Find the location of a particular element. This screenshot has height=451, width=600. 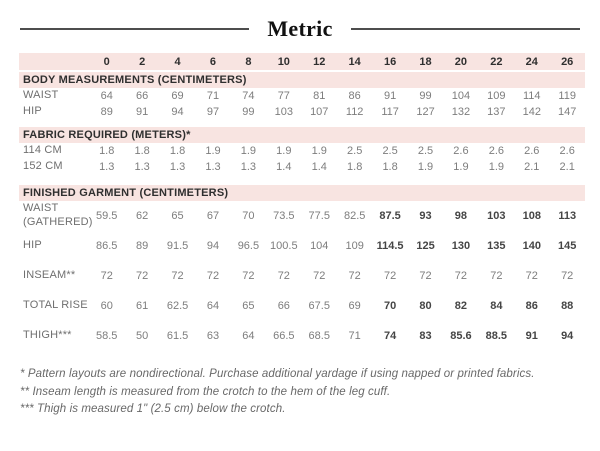

size-label: 12 is located at coordinates (319, 61).